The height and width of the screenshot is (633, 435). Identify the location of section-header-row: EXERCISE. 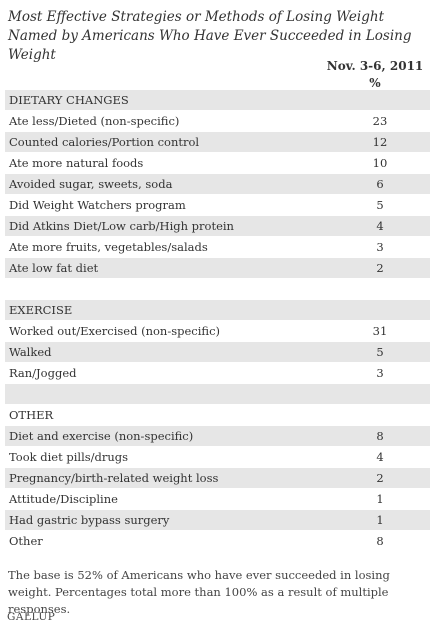
(217, 310).